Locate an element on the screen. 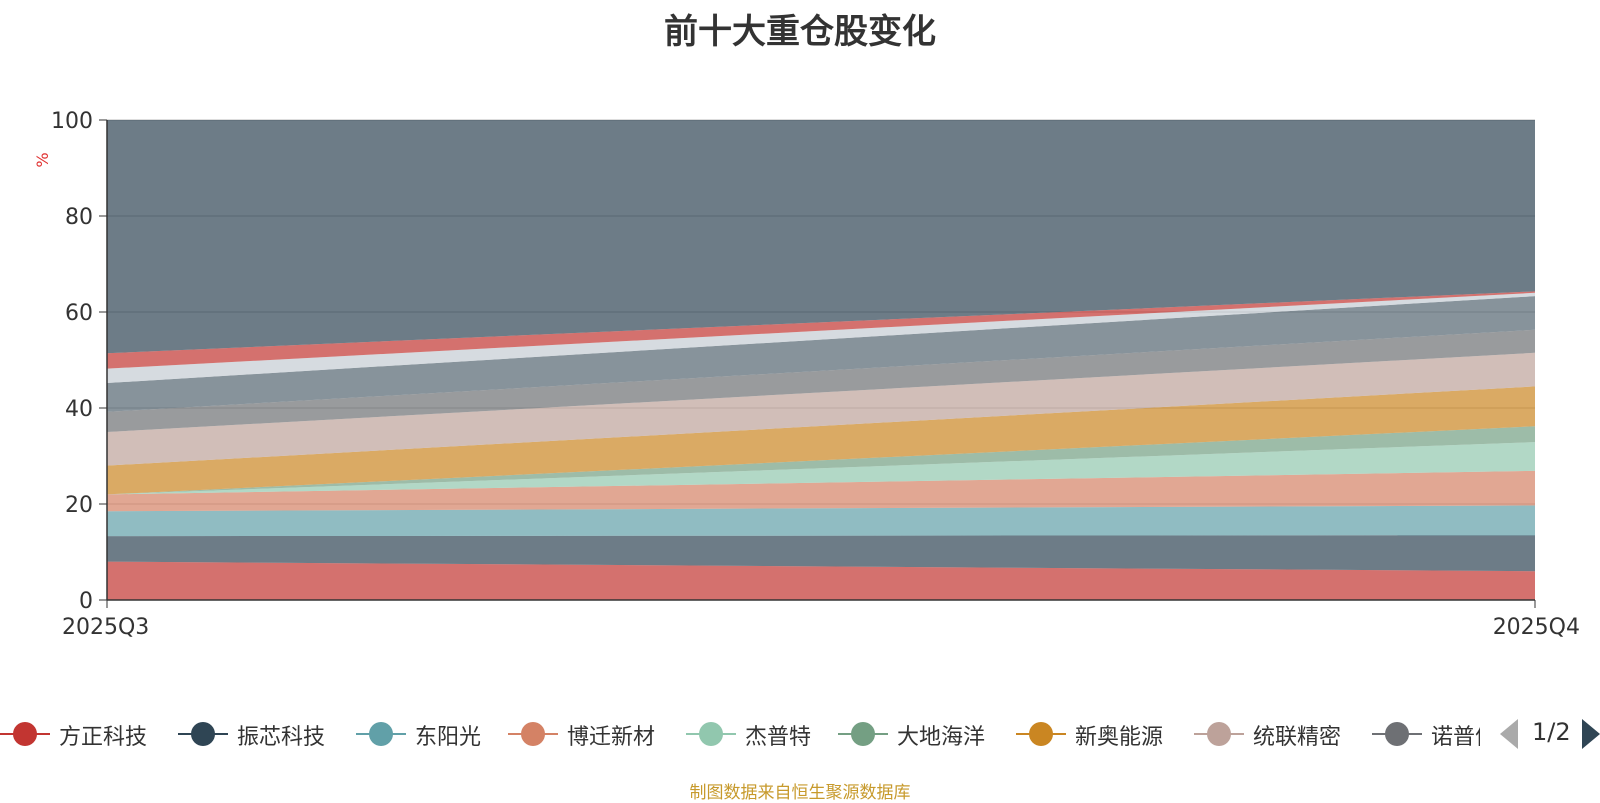 This screenshot has height=803, width=1600. y-tick-label: 40 is located at coordinates (79, 409).